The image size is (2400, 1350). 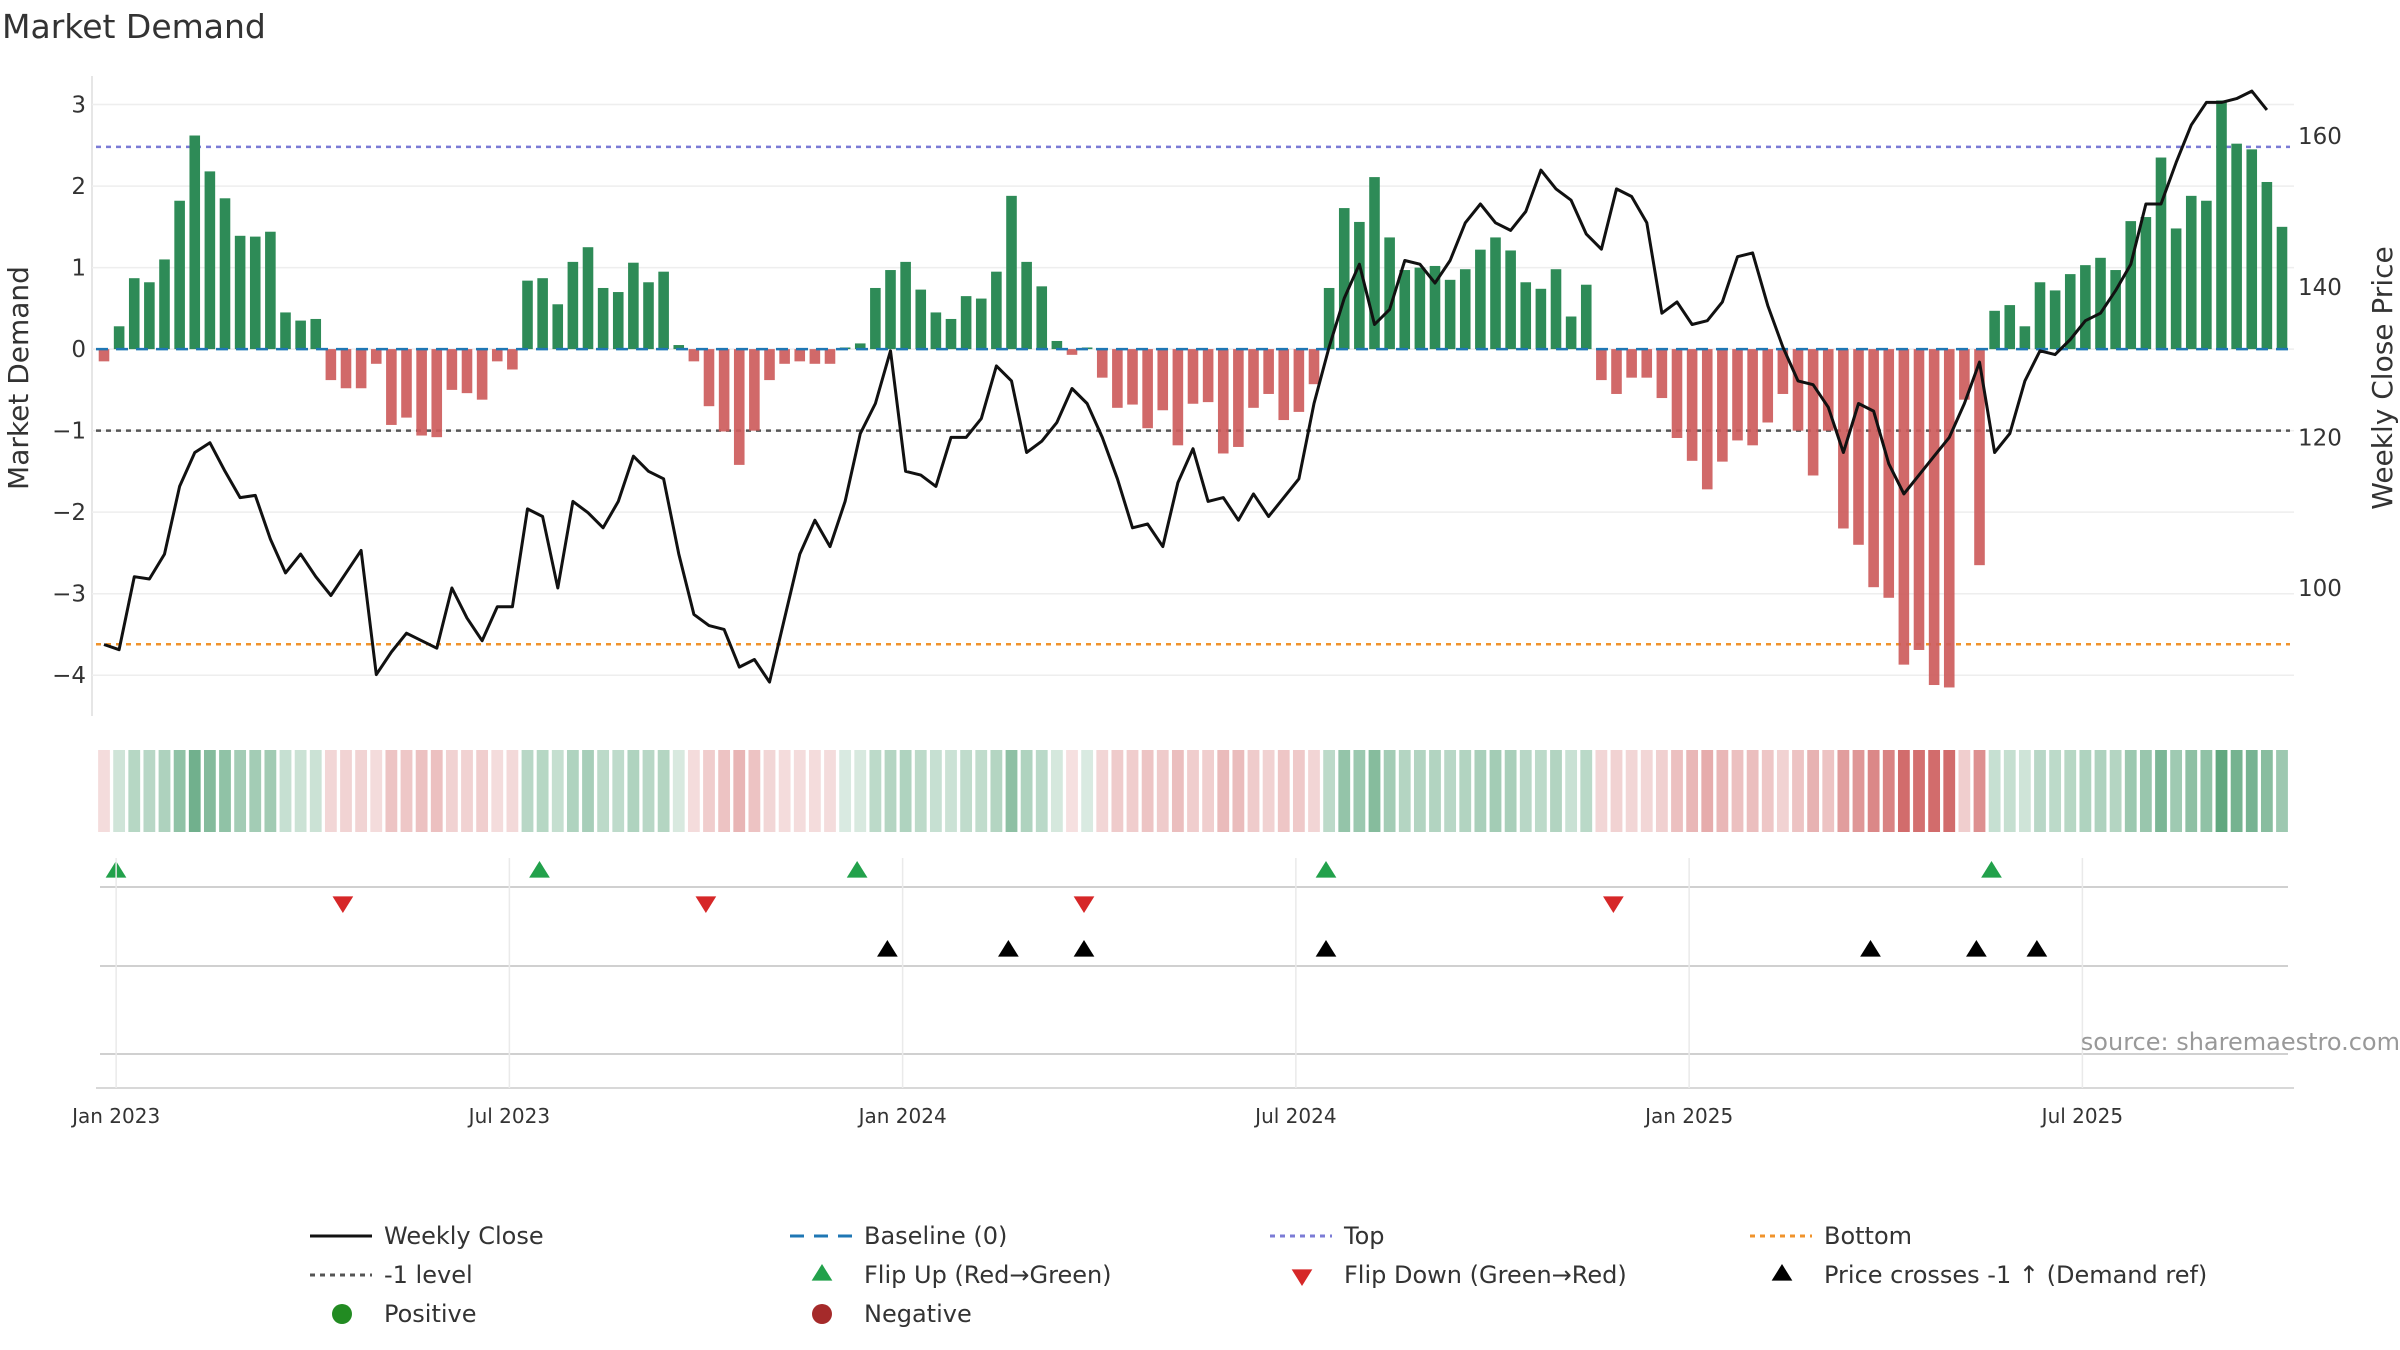 What do you see at coordinates (69, 676) in the screenshot?
I see `left-tick-label-7: −4` at bounding box center [69, 676].